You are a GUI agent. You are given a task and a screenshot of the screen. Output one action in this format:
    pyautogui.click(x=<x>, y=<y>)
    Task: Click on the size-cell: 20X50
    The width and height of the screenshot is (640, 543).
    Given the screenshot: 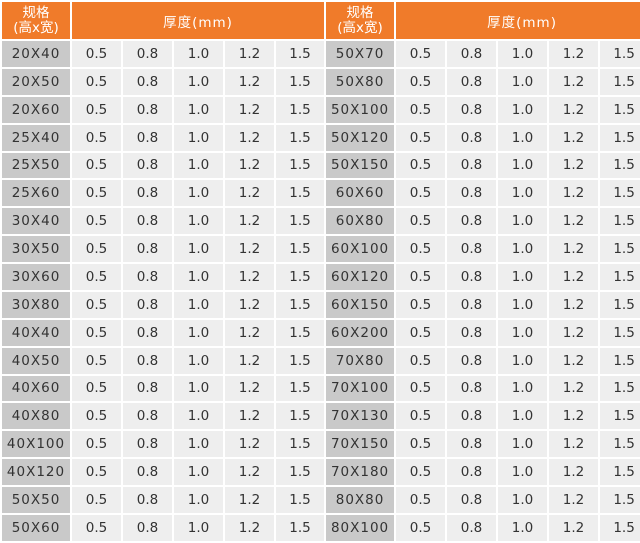 What is the action you would take?
    pyautogui.click(x=36, y=81)
    